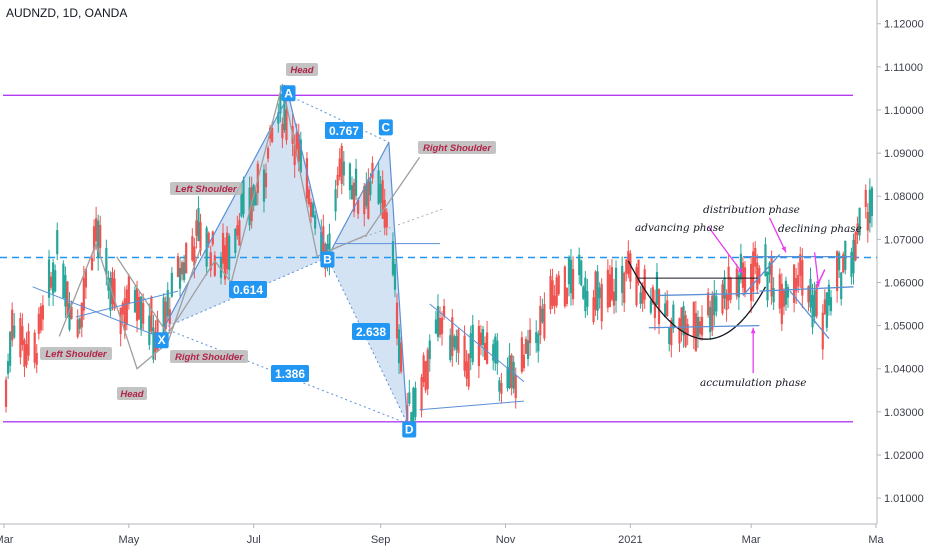  I want to click on declining-arrow, so click(816, 269).